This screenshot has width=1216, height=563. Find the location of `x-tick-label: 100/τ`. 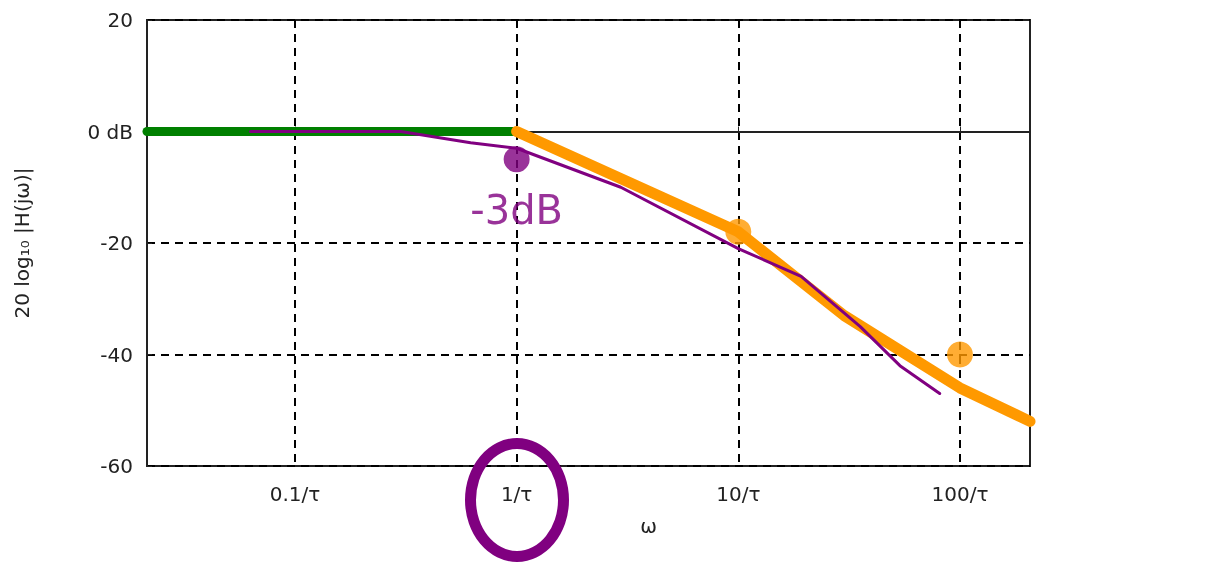

x-tick-label: 100/τ is located at coordinates (960, 494).